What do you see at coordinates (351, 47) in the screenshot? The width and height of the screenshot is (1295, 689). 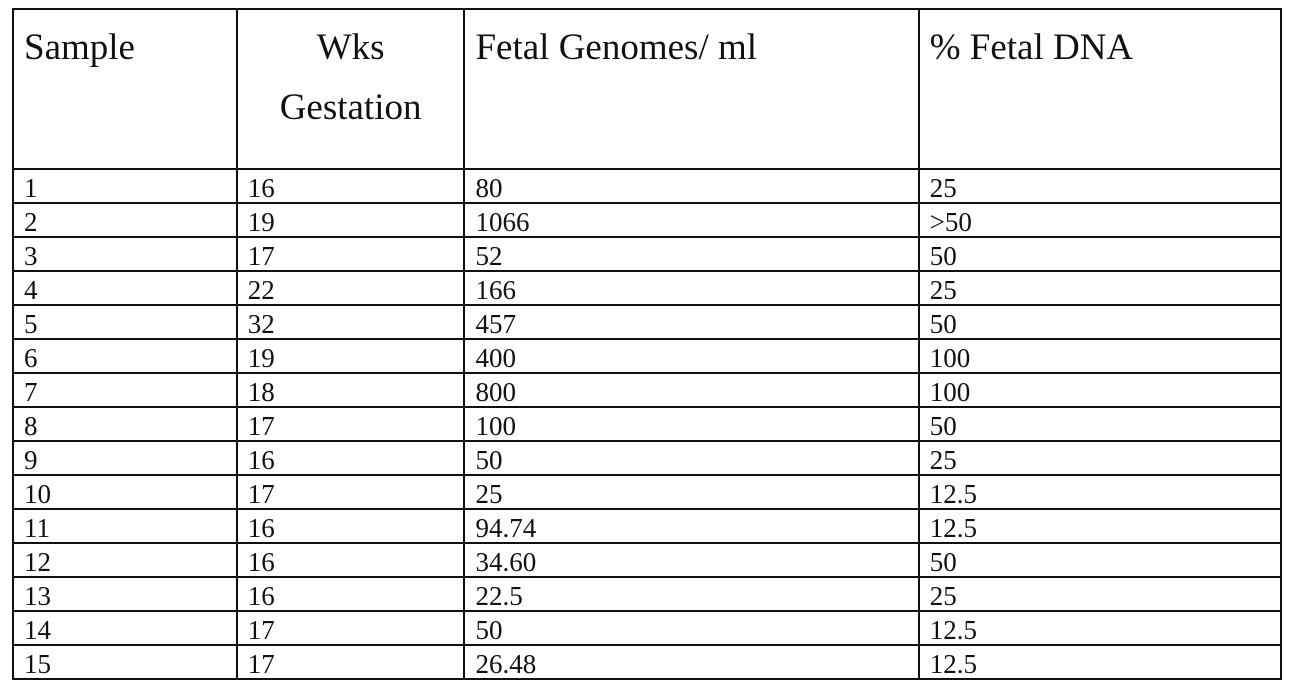 I see `header-wks-line1: Wks` at bounding box center [351, 47].